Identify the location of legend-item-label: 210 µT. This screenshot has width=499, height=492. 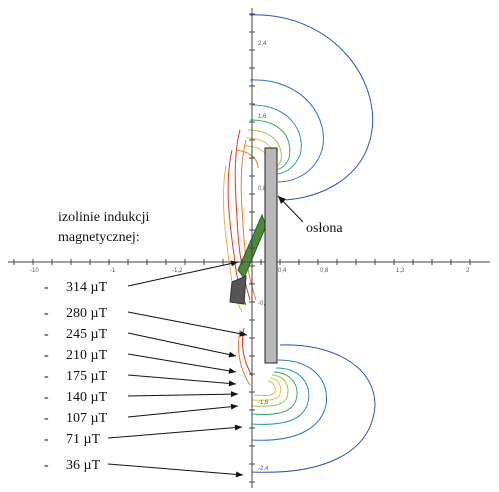
(87, 355).